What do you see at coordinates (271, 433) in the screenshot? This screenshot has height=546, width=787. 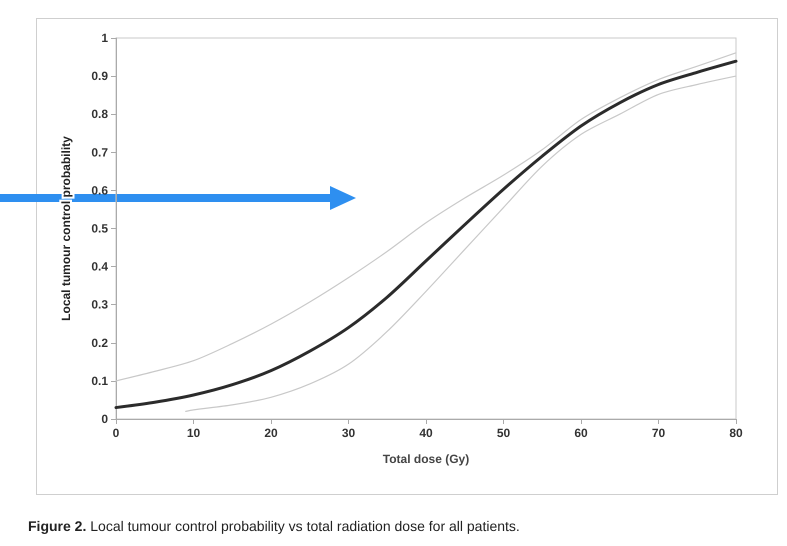 I see `x-tick-label: 20` at bounding box center [271, 433].